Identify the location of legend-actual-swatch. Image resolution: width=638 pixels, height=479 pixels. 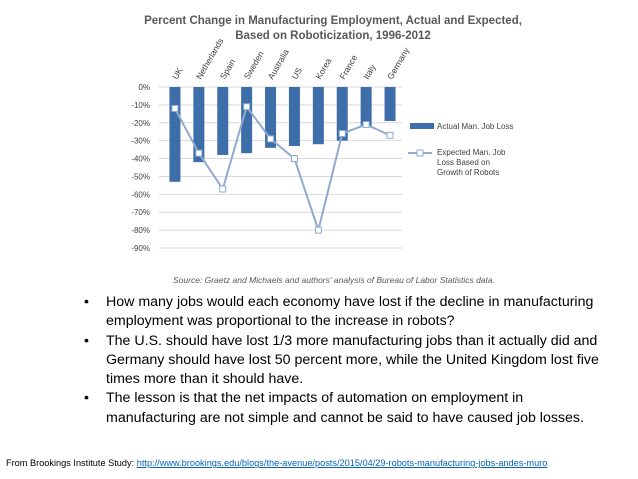
(422, 126).